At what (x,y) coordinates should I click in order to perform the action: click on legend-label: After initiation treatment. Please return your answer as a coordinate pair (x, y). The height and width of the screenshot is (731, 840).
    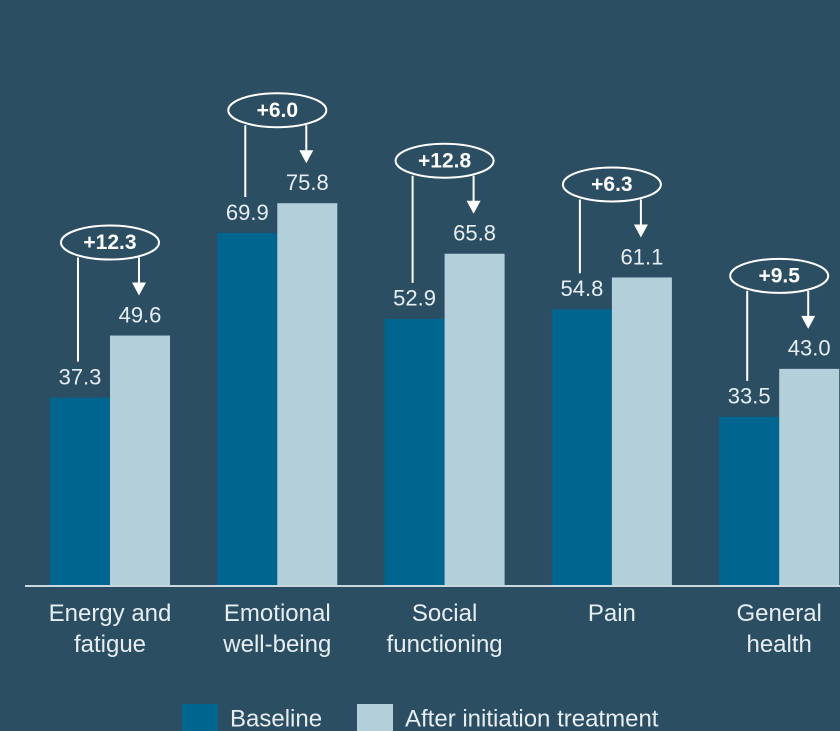
    Looking at the image, I should click on (532, 718).